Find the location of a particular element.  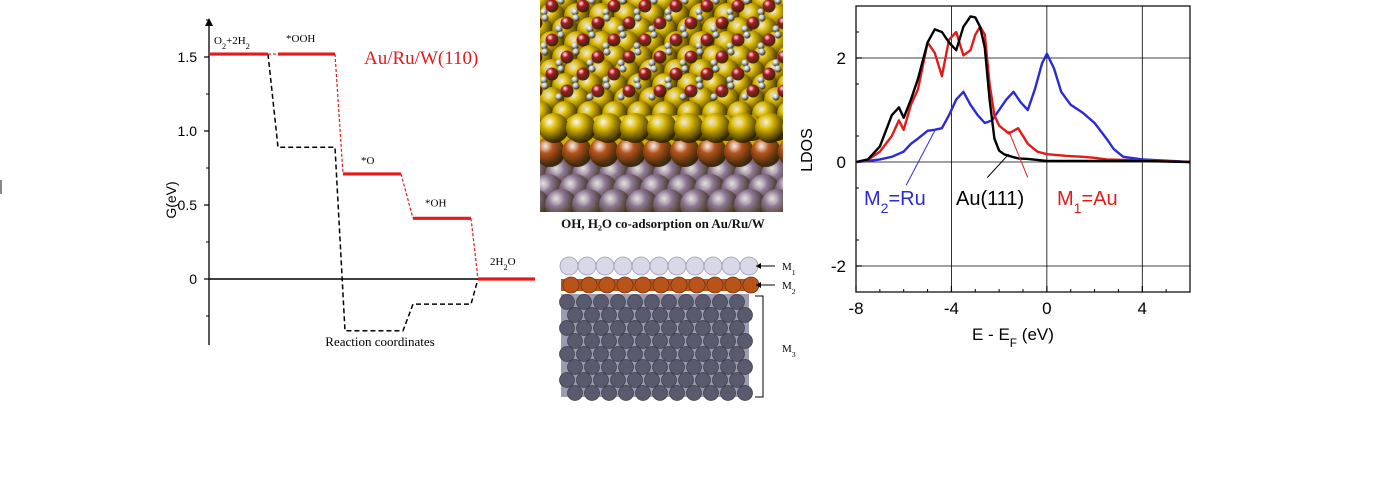

y-axis-arrow is located at coordinates (209, 22).